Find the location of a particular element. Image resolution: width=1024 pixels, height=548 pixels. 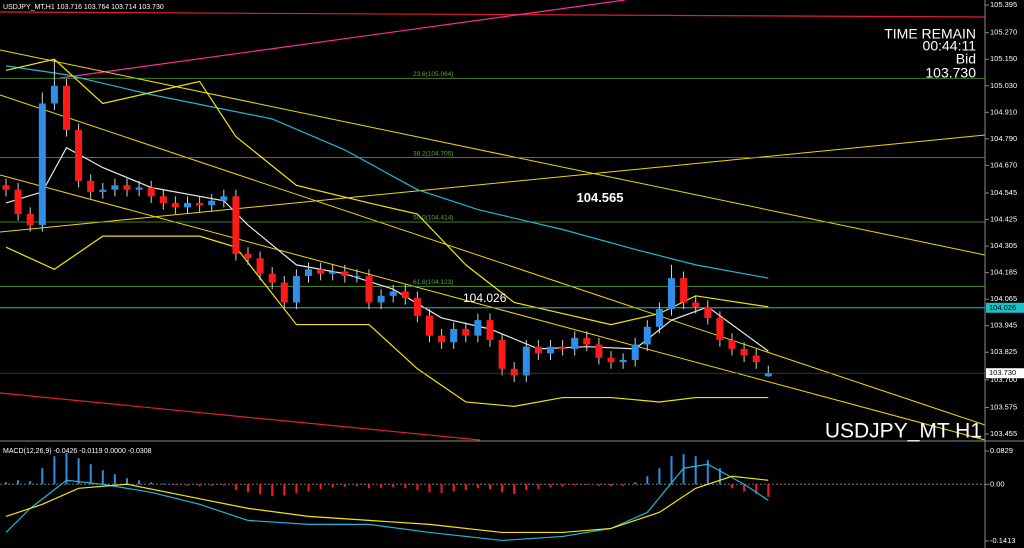

price-level-label: 104.026 is located at coordinates (485, 298).